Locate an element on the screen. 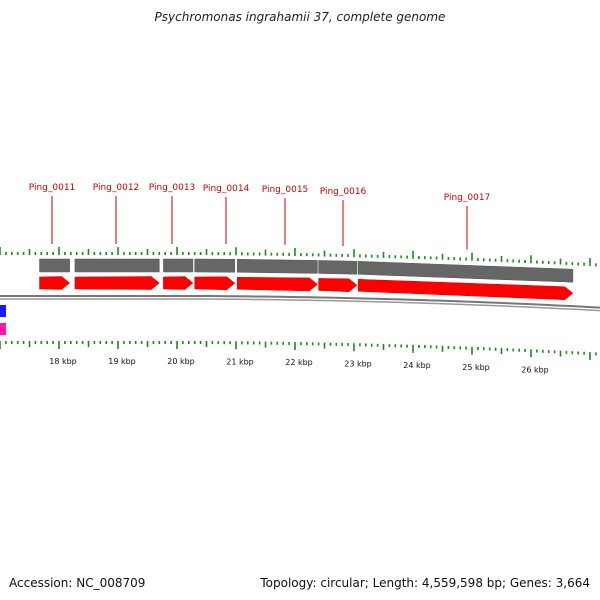 The image size is (600, 600). gene-label-ping_0017: Ping_0017 is located at coordinates (467, 198).